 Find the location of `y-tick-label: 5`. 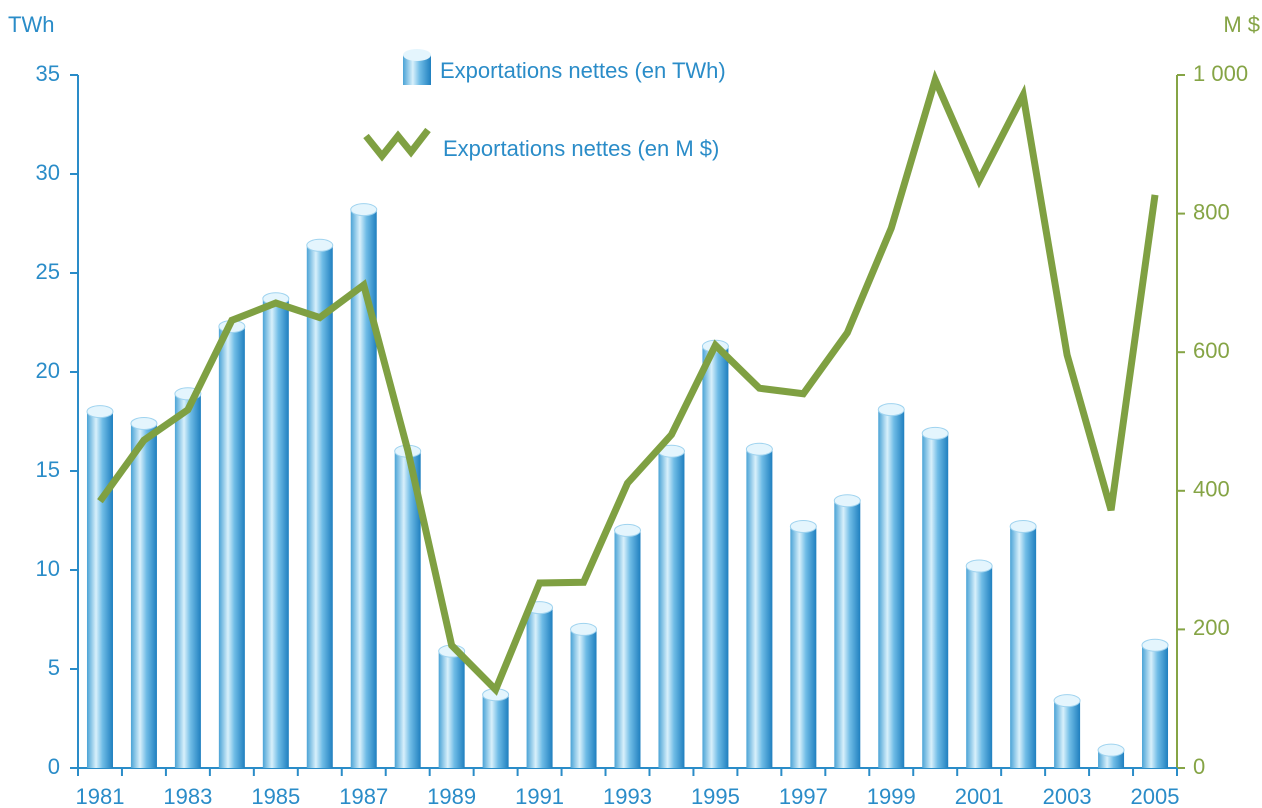

y-tick-label: 5 is located at coordinates (54, 667).